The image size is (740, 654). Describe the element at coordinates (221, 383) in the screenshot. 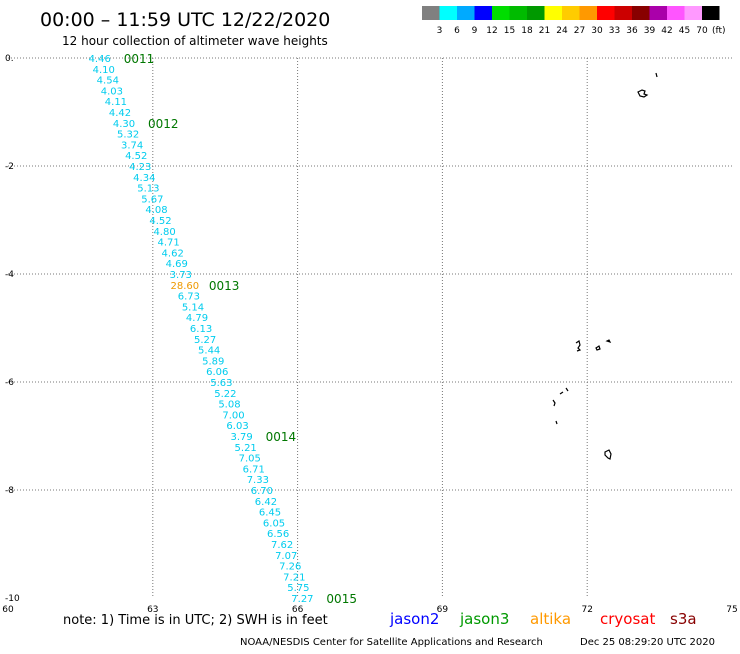

I see `swh-value-label: 5.63` at that location.